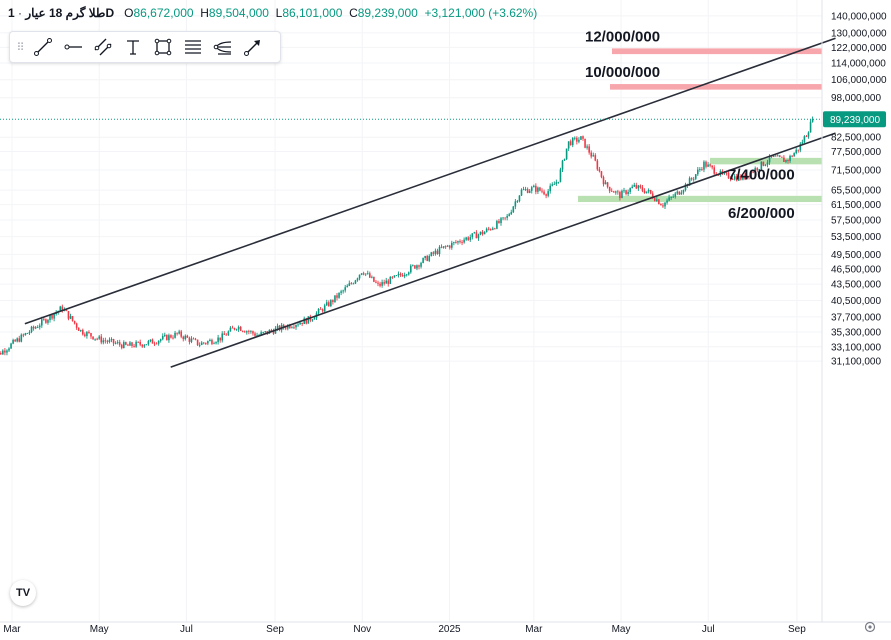  I want to click on y-tick-label: 43,500,000, so click(856, 285).